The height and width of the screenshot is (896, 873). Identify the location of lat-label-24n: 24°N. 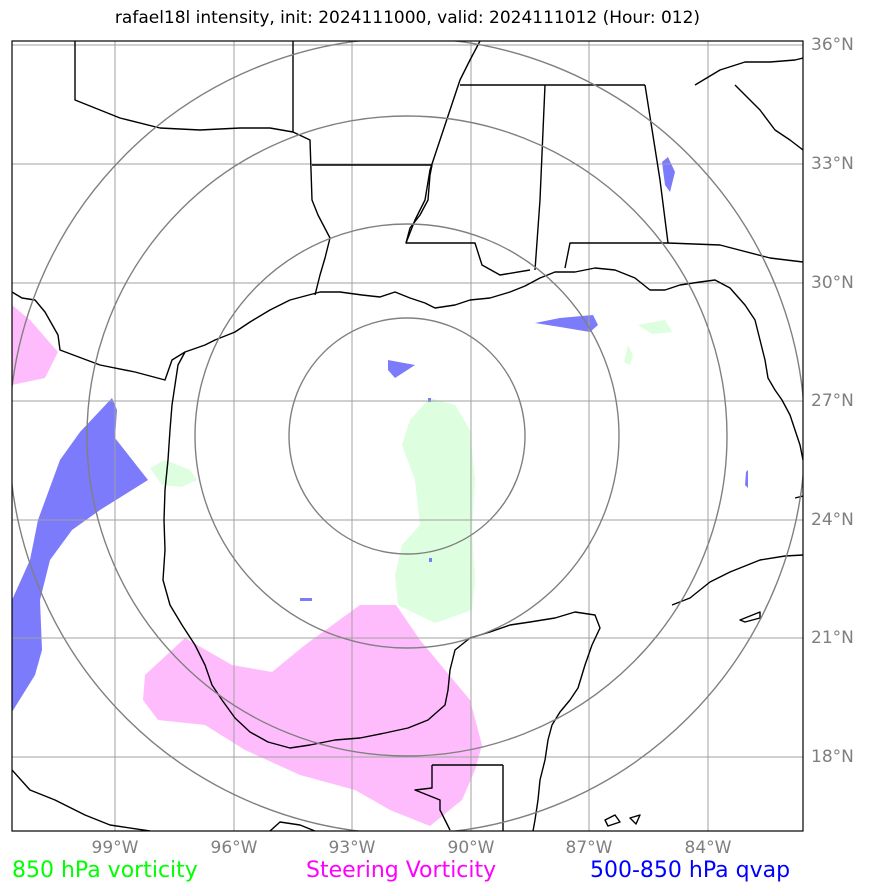
(832, 520).